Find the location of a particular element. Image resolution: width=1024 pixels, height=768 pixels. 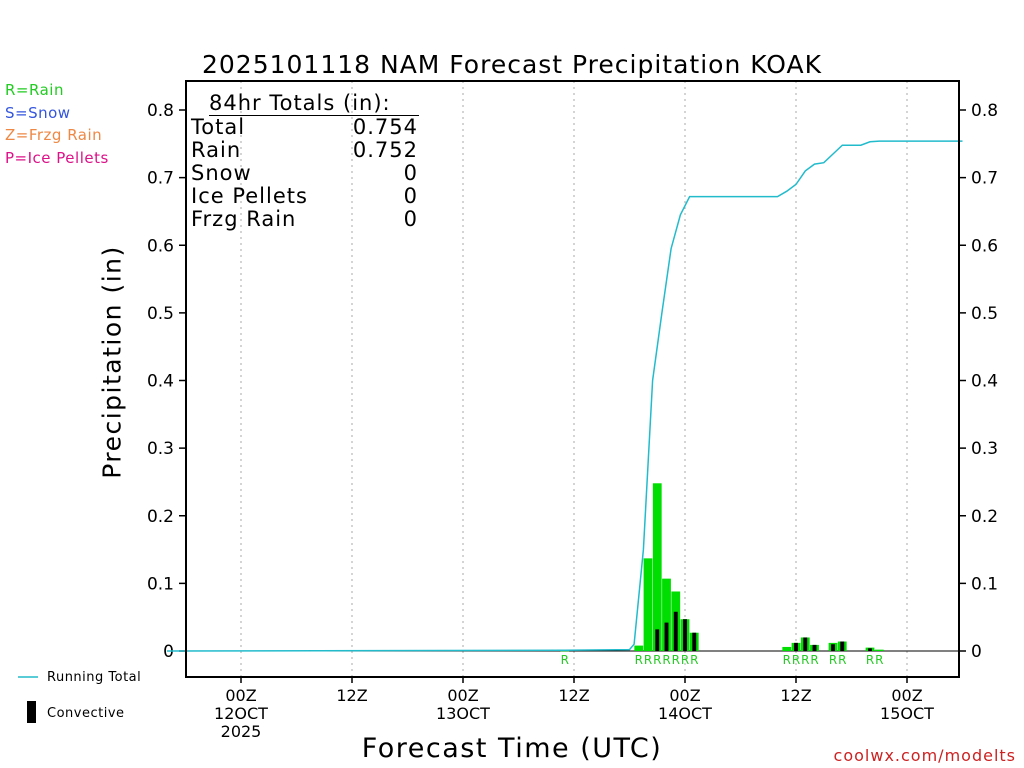

y-tick-label-right: 0.6 is located at coordinates (984, 246).